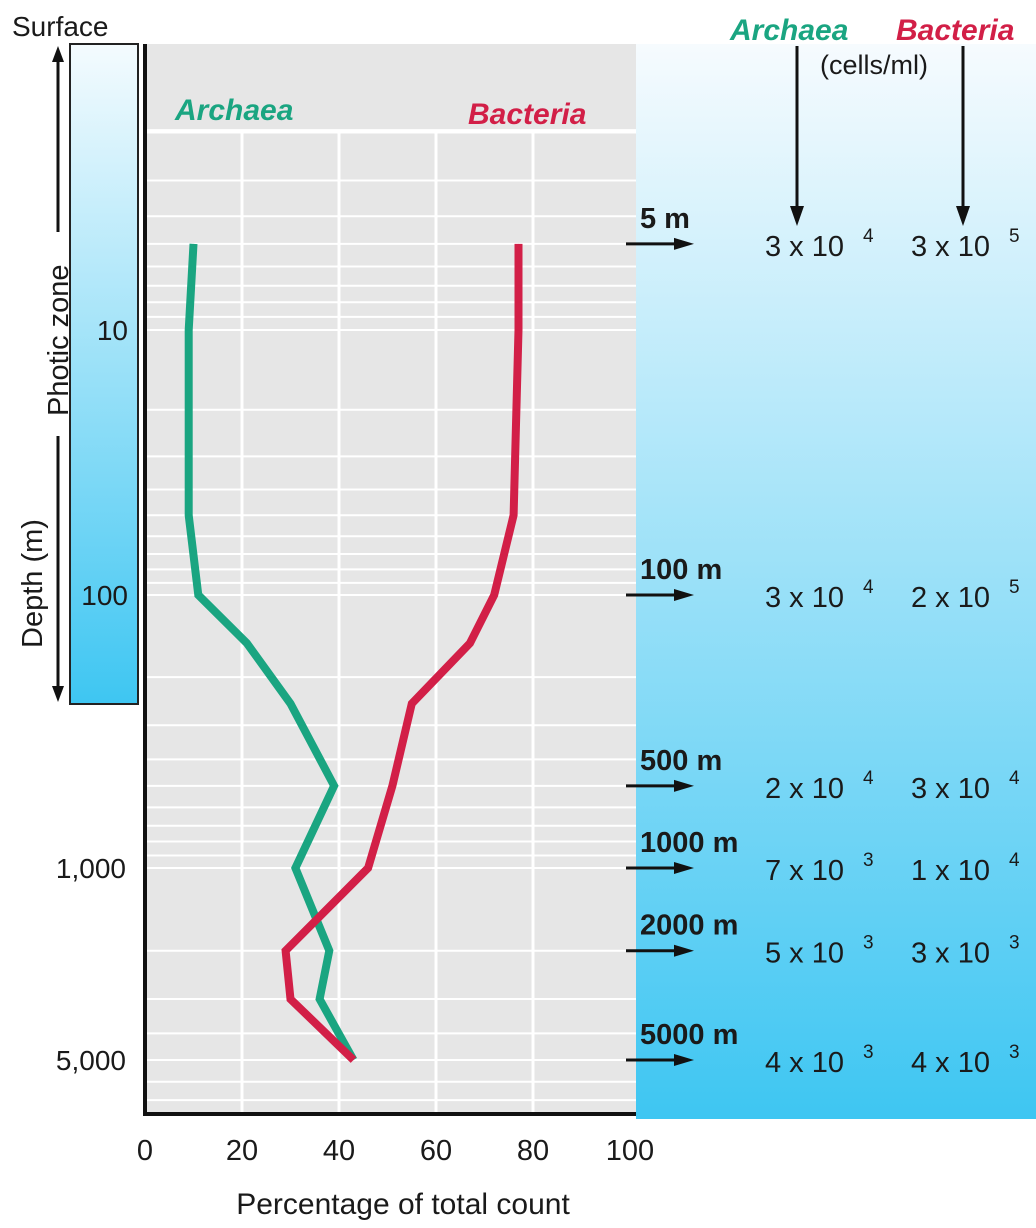  I want to click on surface-label: Surface, so click(60, 26).